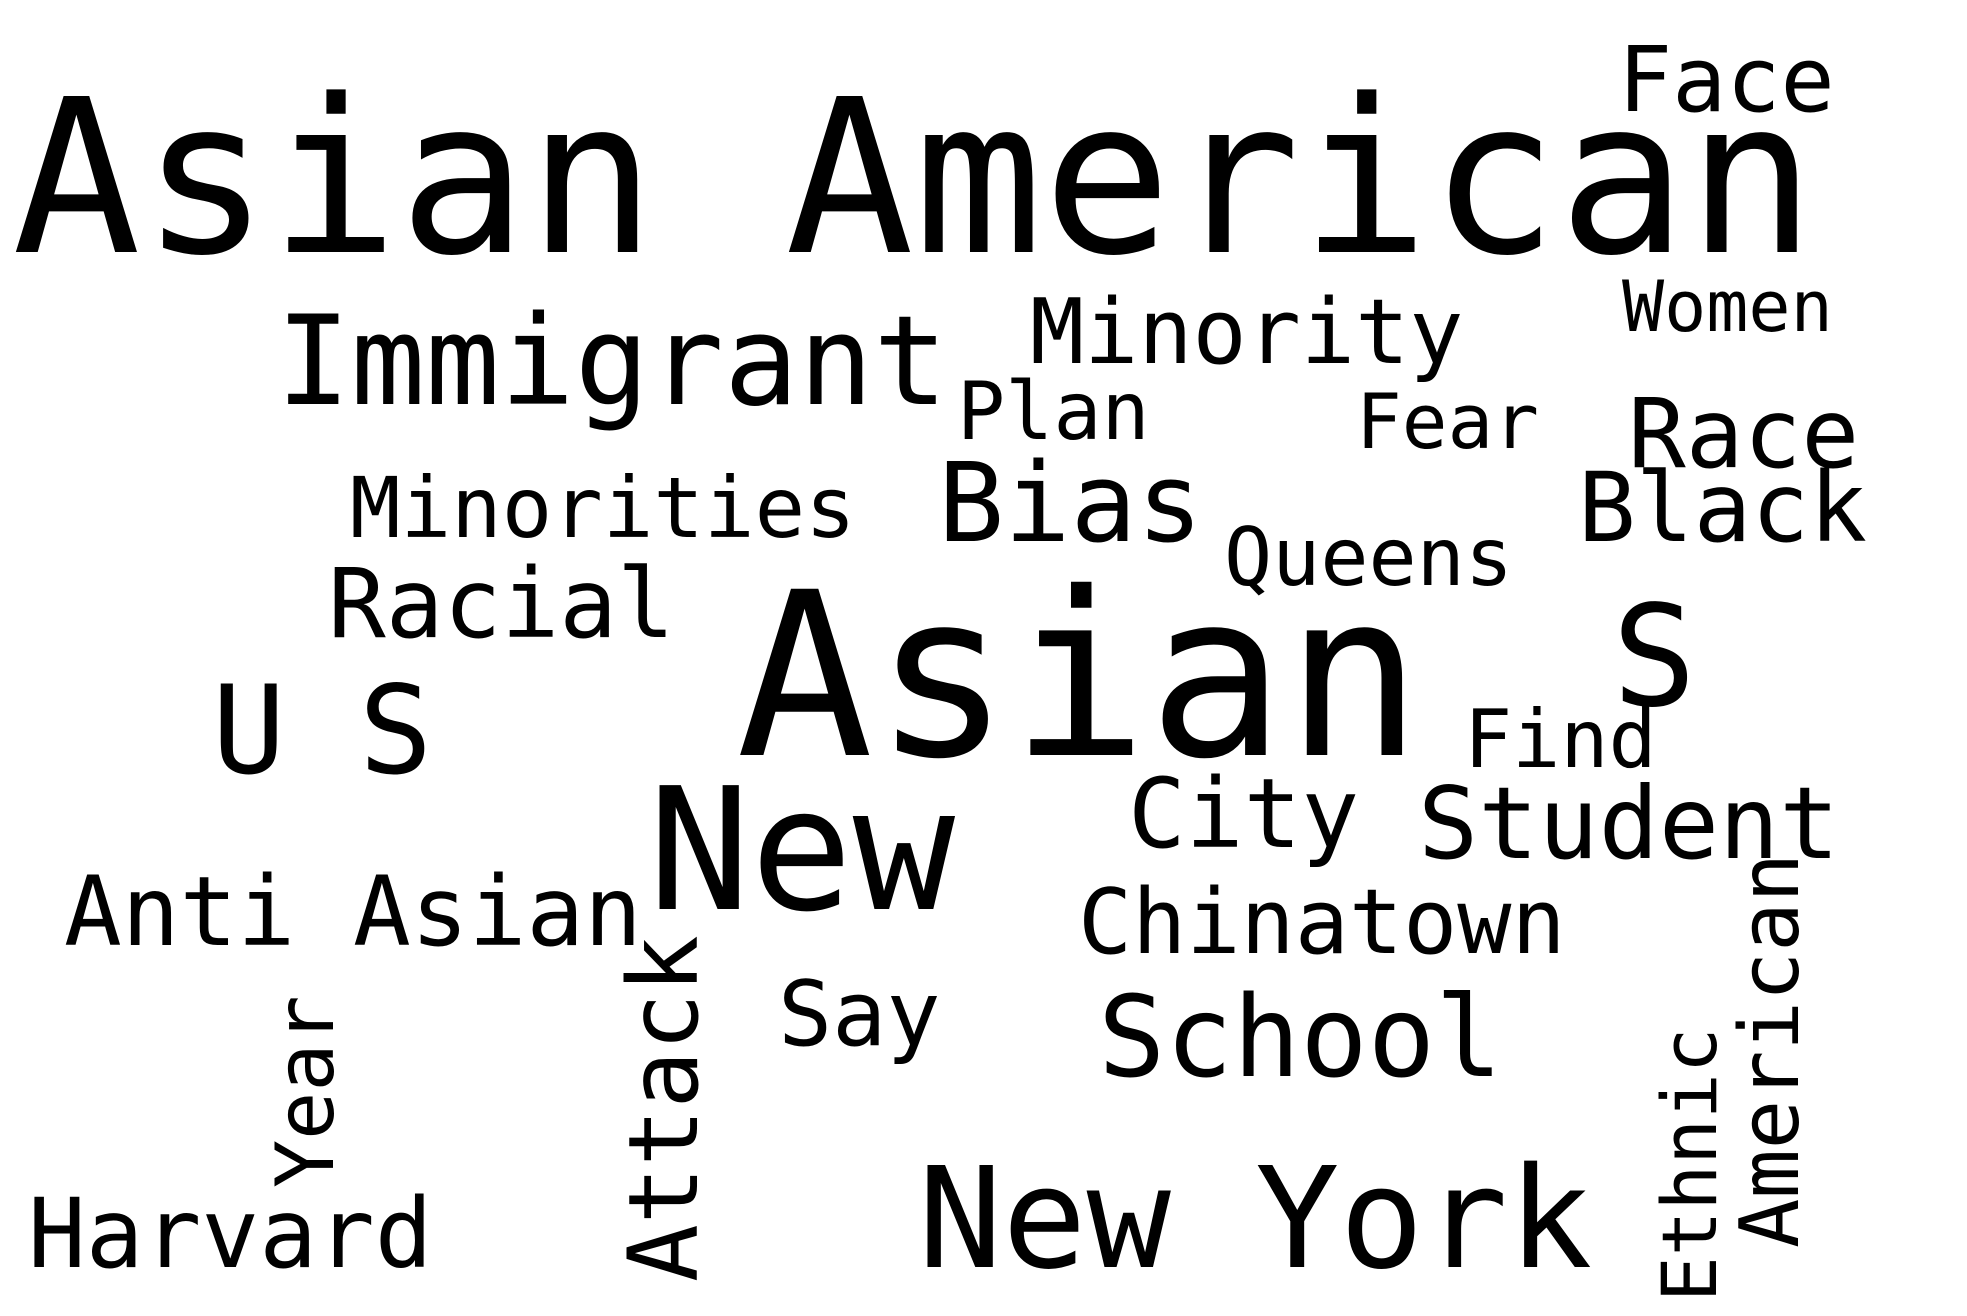 This screenshot has width=1967, height=1316. Describe the element at coordinates (1560, 739) in the screenshot. I see `word-find: Find` at that location.